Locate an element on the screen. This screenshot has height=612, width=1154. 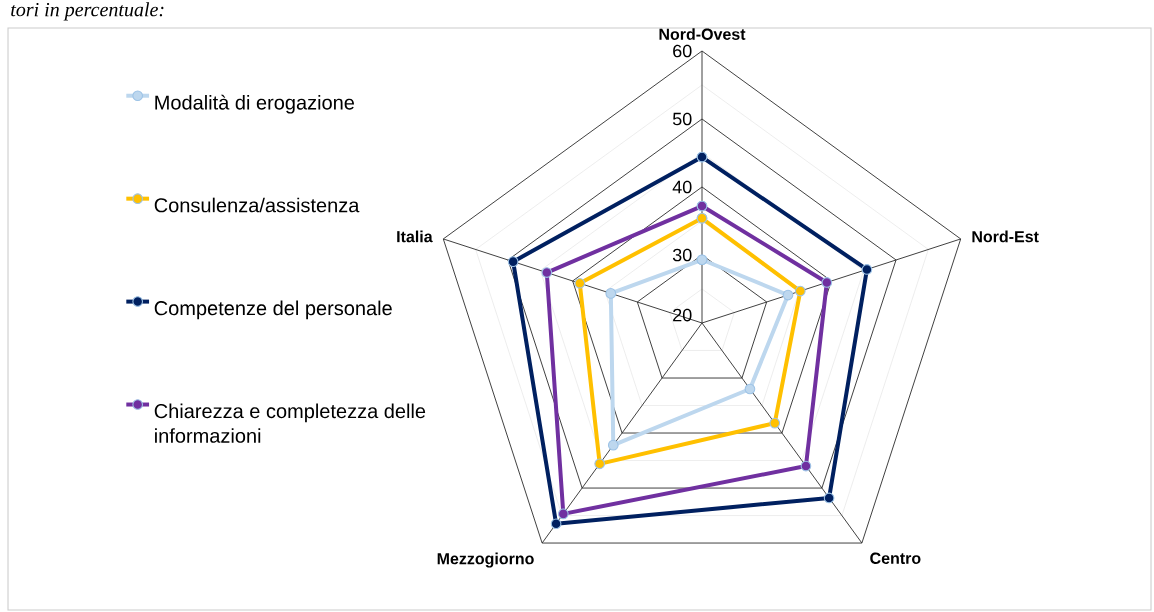
spoke-label: Centro is located at coordinates (895, 558).